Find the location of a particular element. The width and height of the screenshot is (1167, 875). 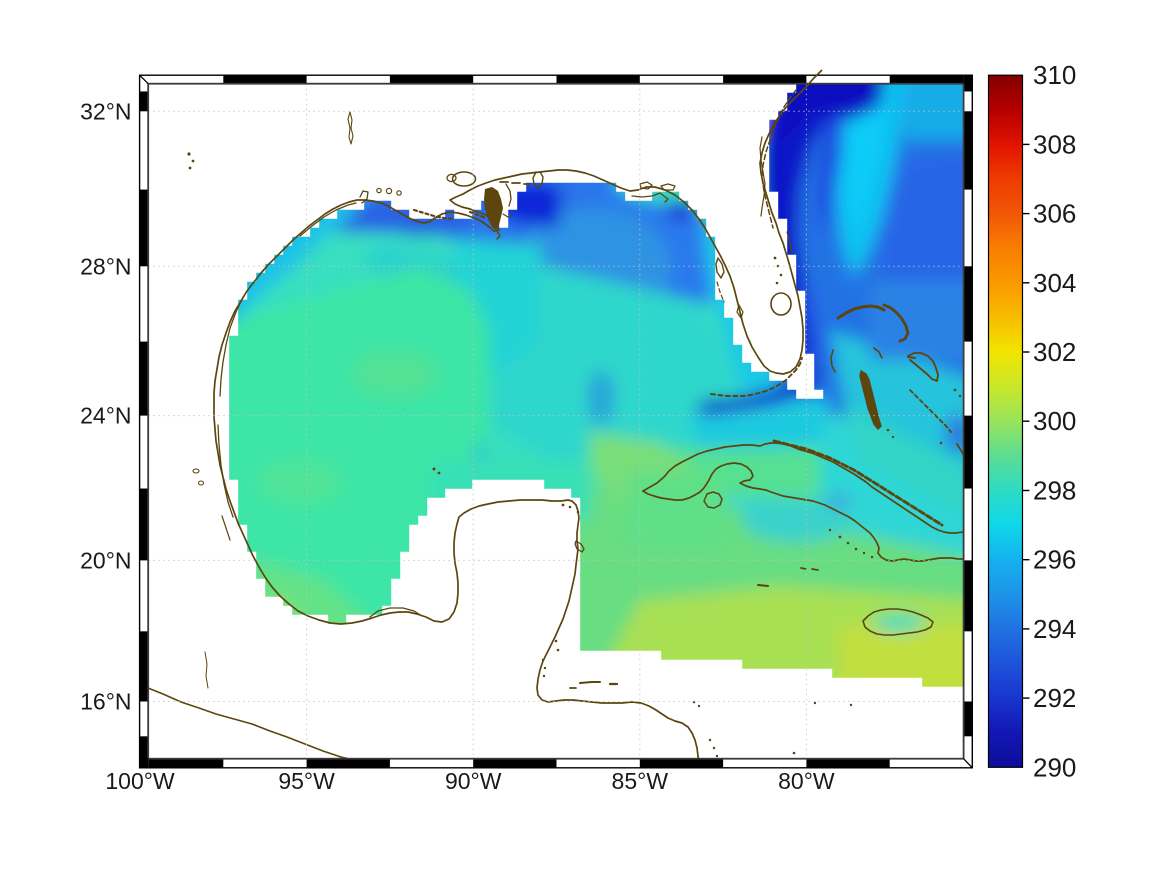

svg-text: 28°N is located at coordinates (105, 266).